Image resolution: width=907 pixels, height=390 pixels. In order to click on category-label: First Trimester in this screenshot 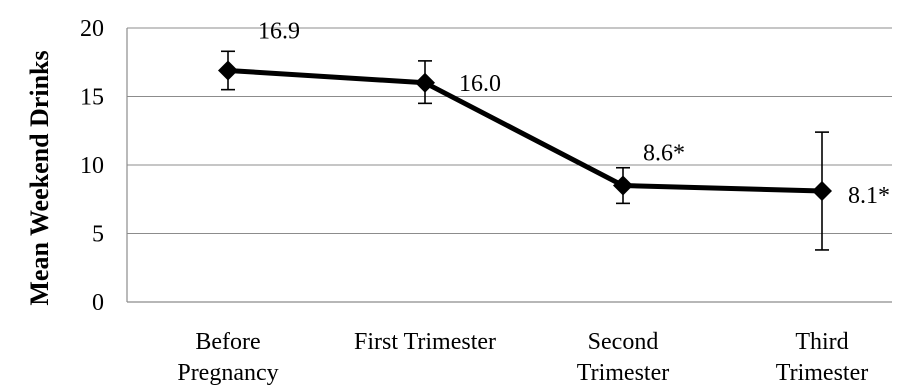, I will do `click(425, 342)`.